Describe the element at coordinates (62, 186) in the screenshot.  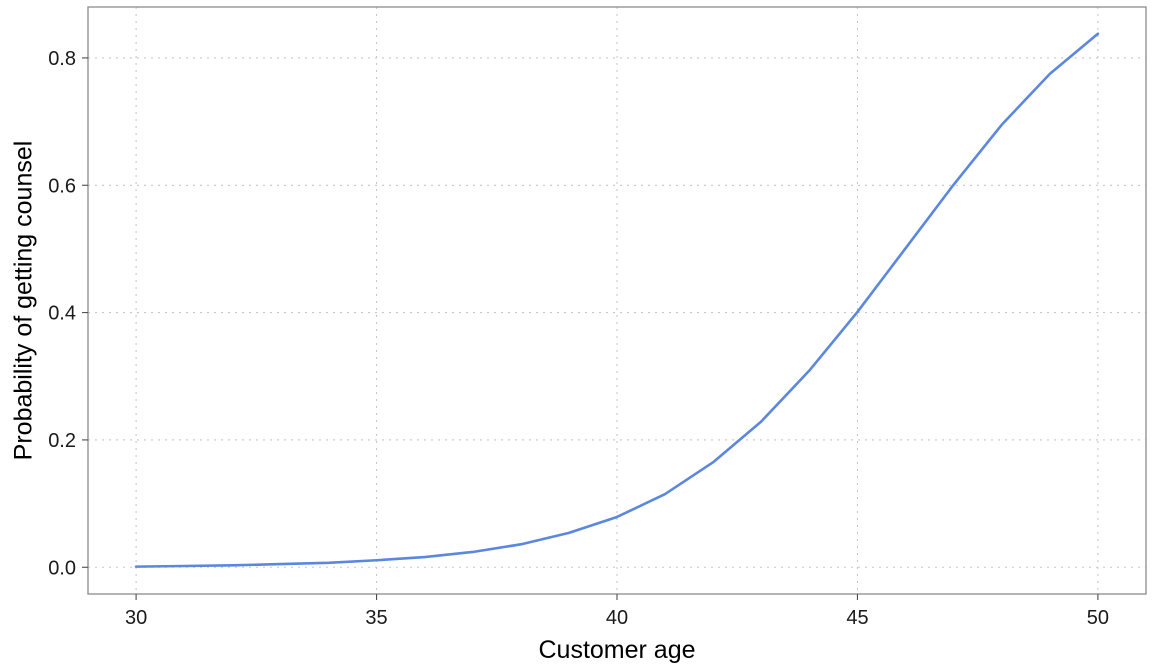
I see `y-tick-label: 0.6` at that location.